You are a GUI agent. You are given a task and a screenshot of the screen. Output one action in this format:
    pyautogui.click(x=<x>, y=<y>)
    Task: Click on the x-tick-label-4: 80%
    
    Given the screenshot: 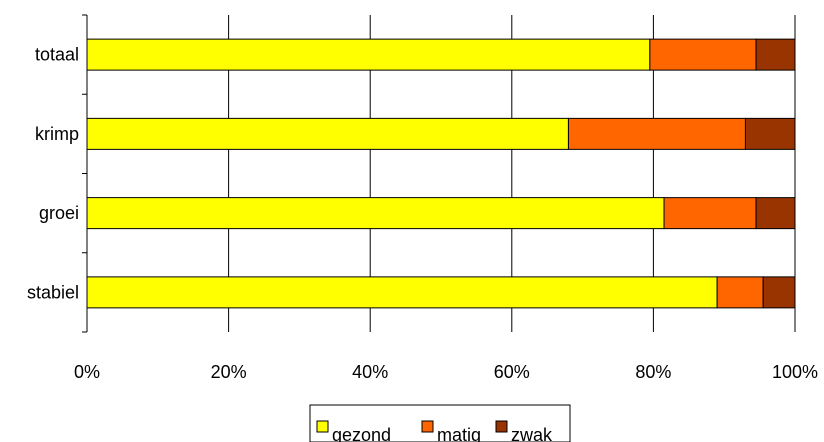 What is the action you would take?
    pyautogui.click(x=653, y=372)
    